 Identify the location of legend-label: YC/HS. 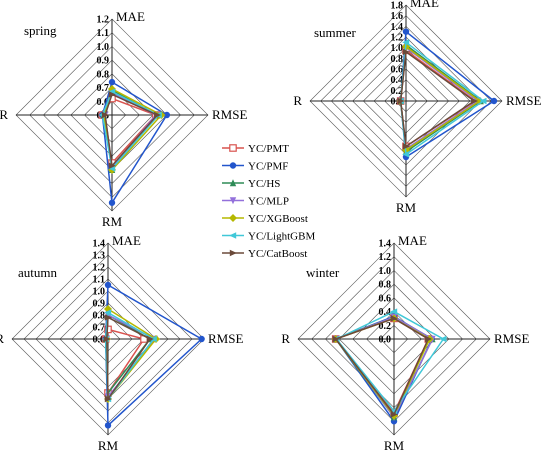
(264, 184).